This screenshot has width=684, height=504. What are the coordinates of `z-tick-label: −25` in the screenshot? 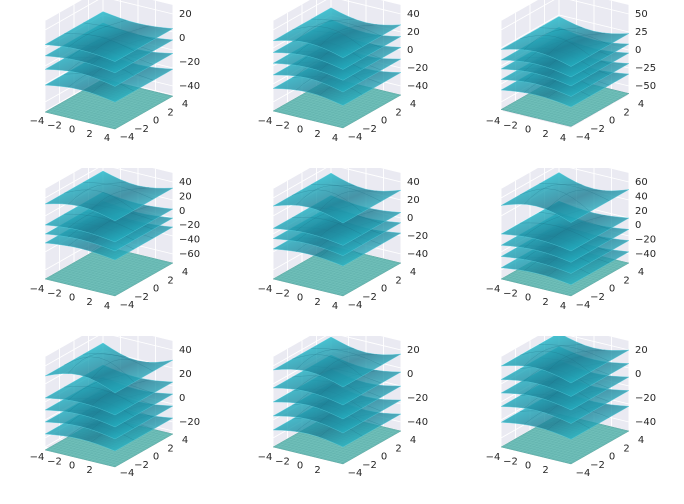 It's located at (645, 68).